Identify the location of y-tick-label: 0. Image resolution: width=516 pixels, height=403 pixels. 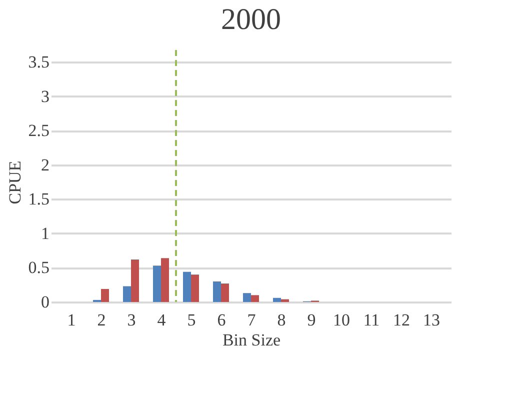
(45, 302).